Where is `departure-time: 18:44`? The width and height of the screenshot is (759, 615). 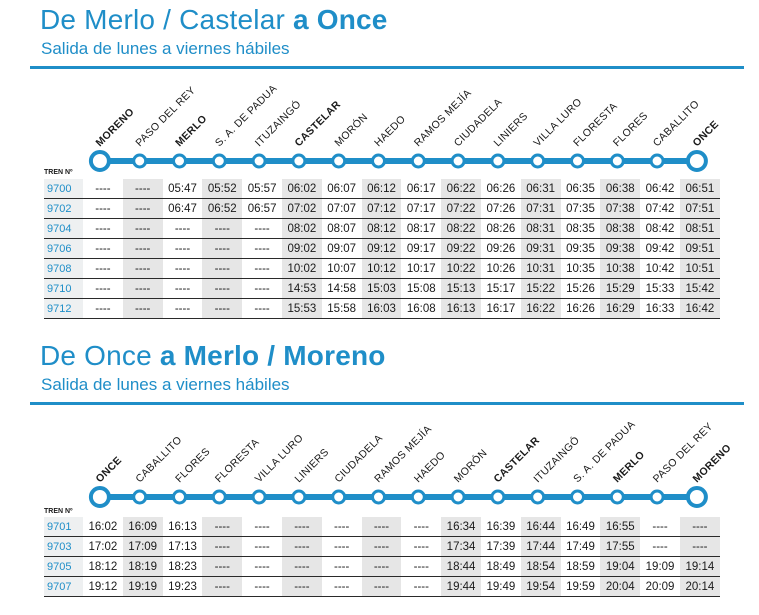
departure-time: 18:44 is located at coordinates (461, 566).